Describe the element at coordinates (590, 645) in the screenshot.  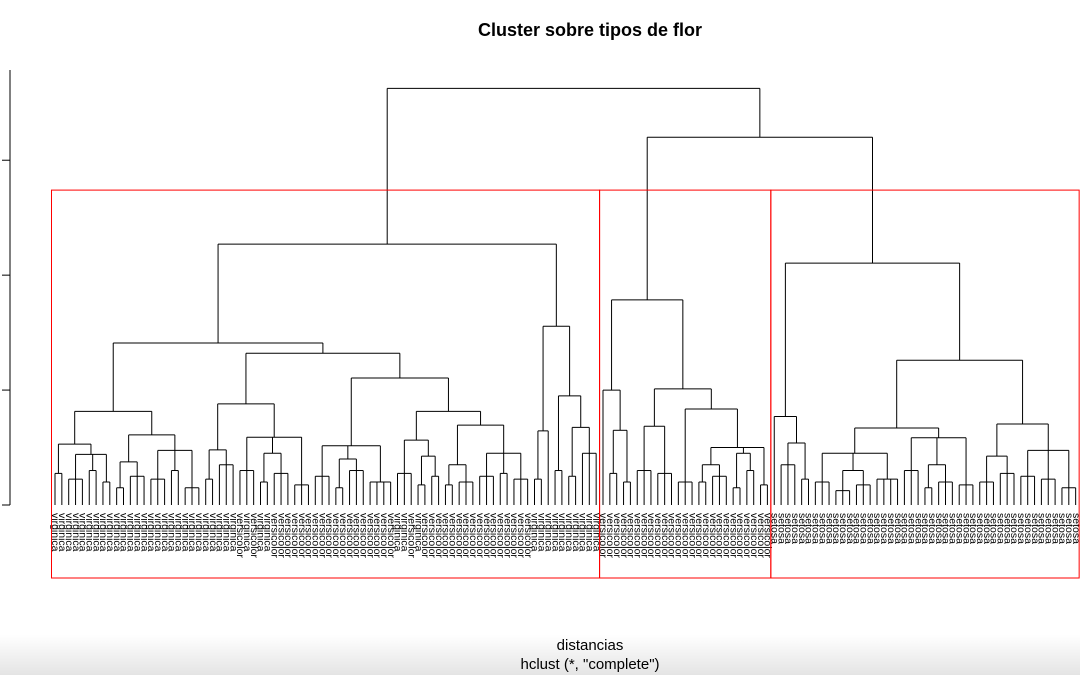
I see `x-axis-label: distancias` at that location.